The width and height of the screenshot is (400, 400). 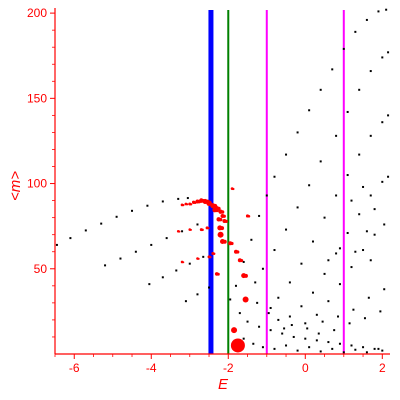 I want to click on x-tick-label: -2, so click(x=228, y=368).